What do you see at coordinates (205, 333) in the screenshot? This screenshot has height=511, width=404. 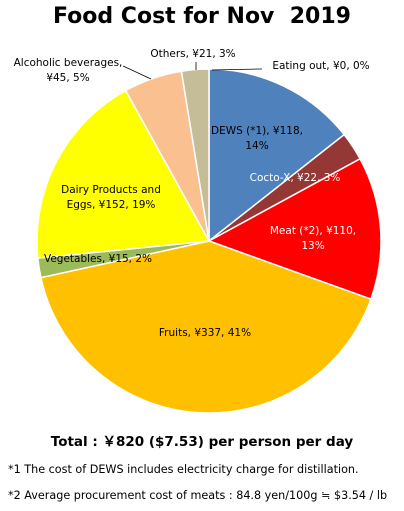 I see `slice-label-fruits: Fruits, ¥337, 41%` at bounding box center [205, 333].